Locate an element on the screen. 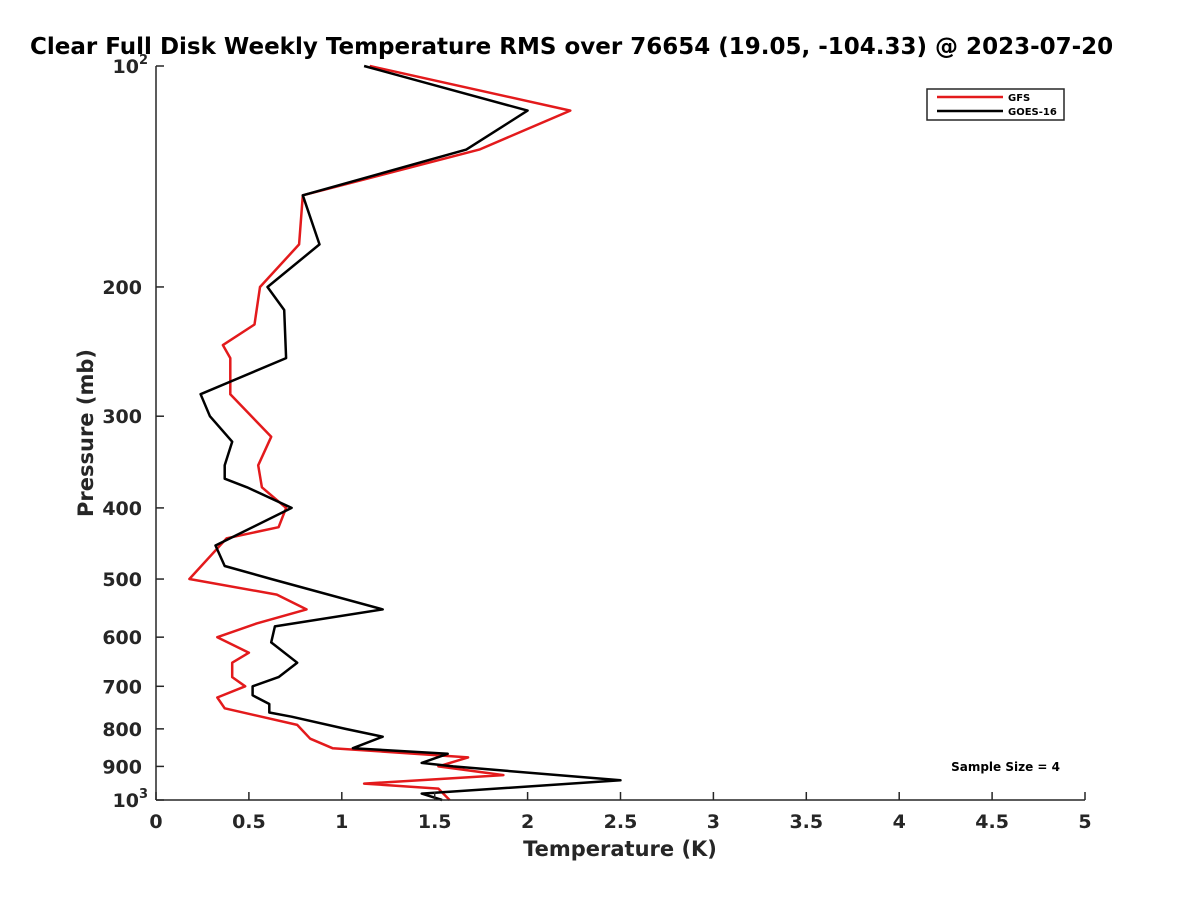  x-ticks: 0 0.5 1 1.5 2 2.5 3 3.5 4 4.5 5 is located at coordinates (620, 812).